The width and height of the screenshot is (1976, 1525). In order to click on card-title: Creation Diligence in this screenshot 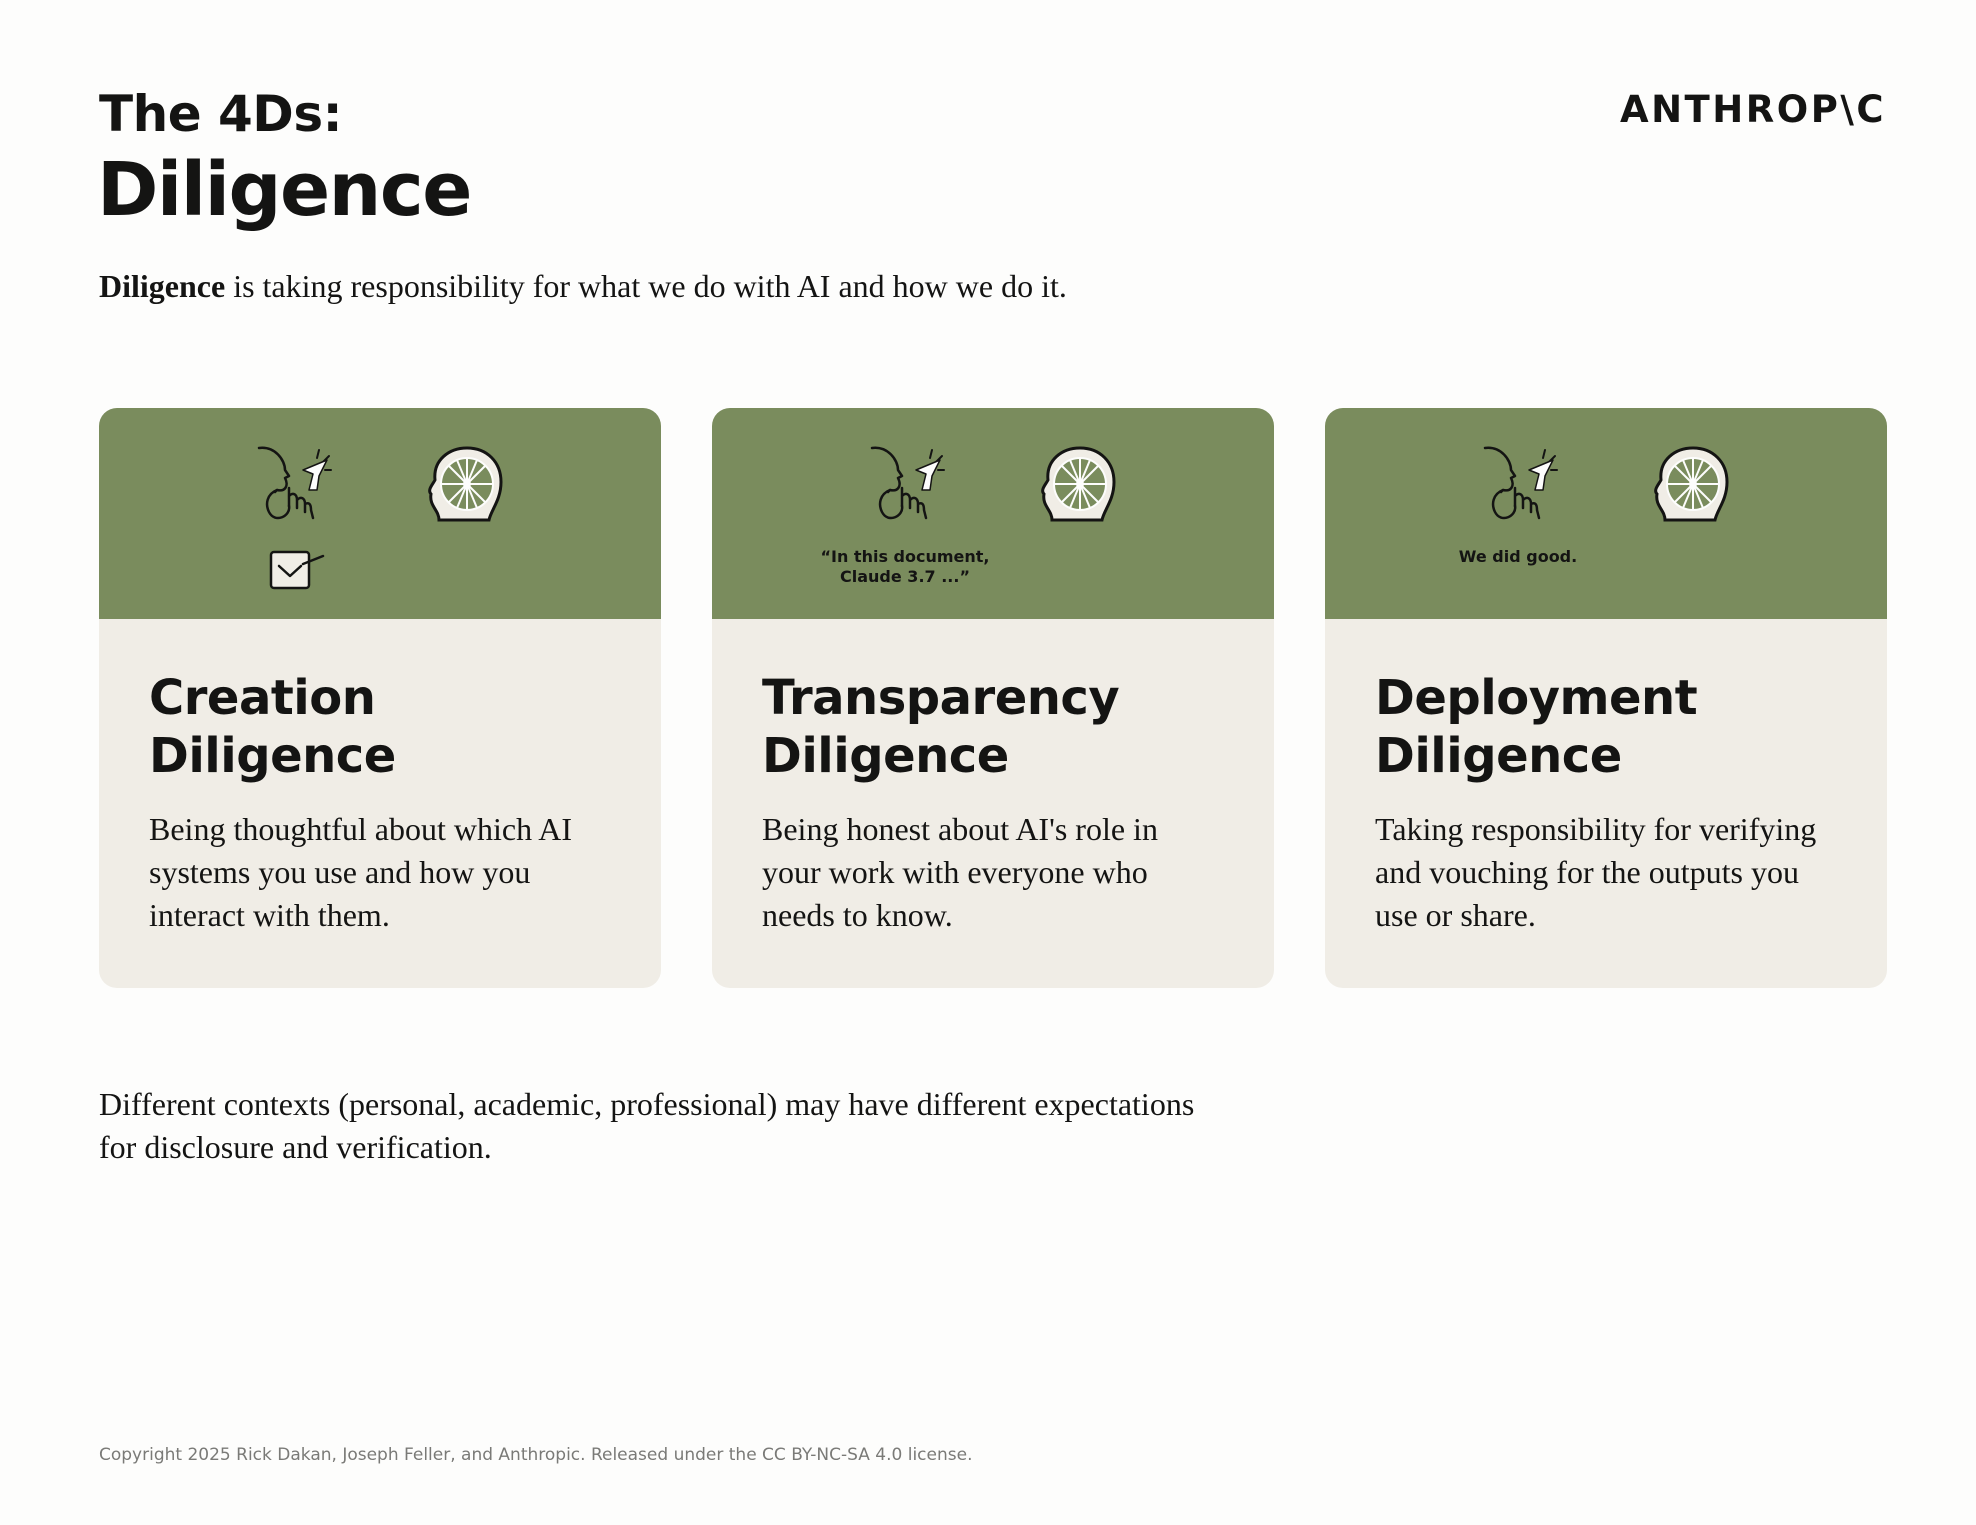, I will do `click(380, 727)`.